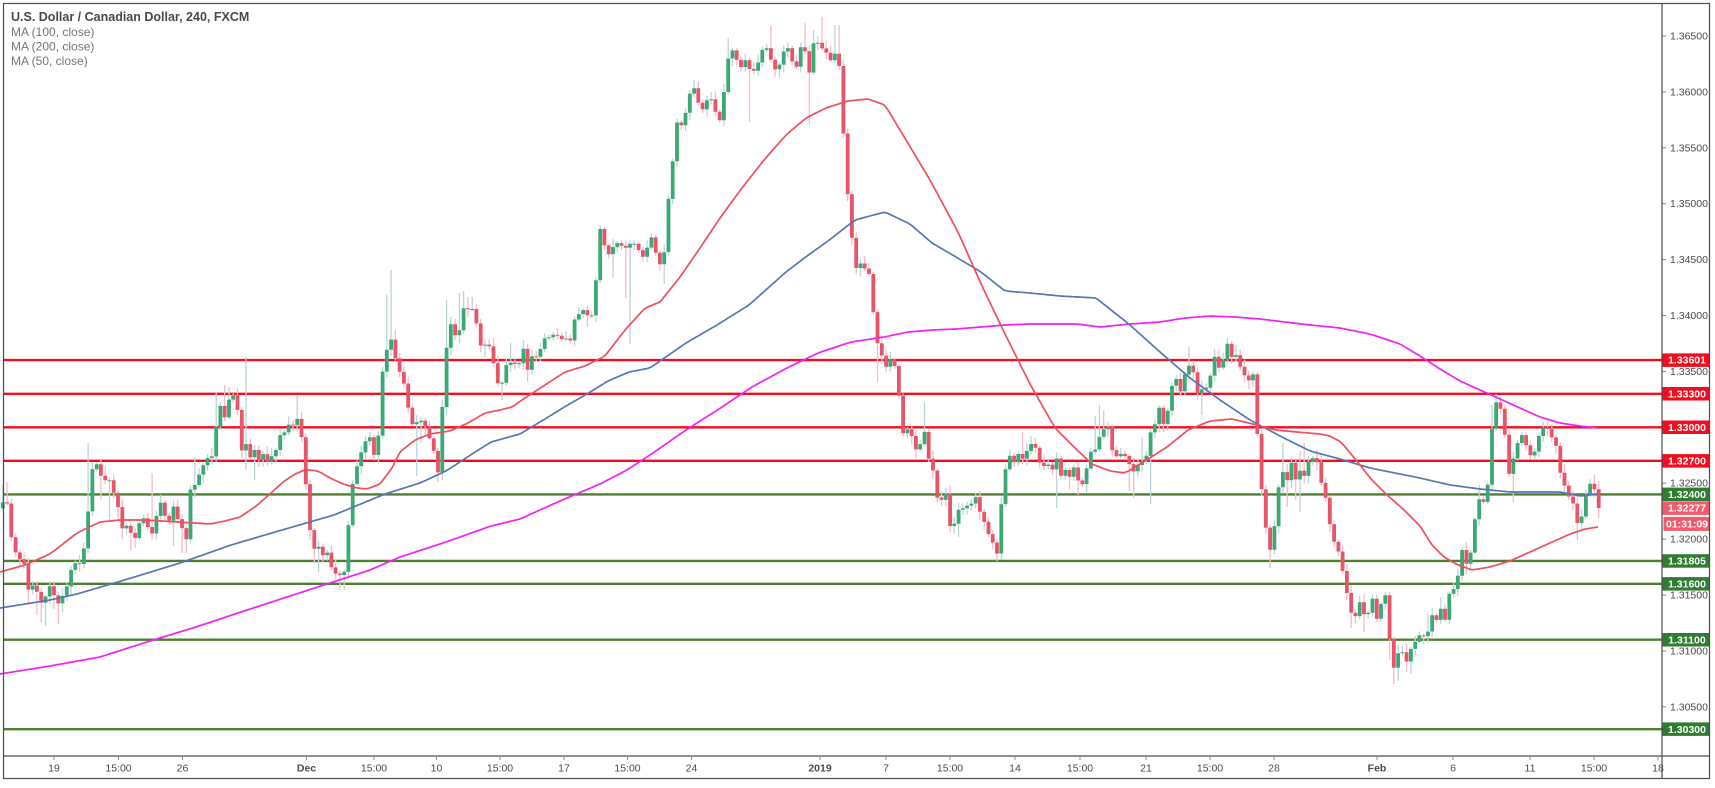 The width and height of the screenshot is (1715, 788). I want to click on svg-text: 2019, so click(820, 769).